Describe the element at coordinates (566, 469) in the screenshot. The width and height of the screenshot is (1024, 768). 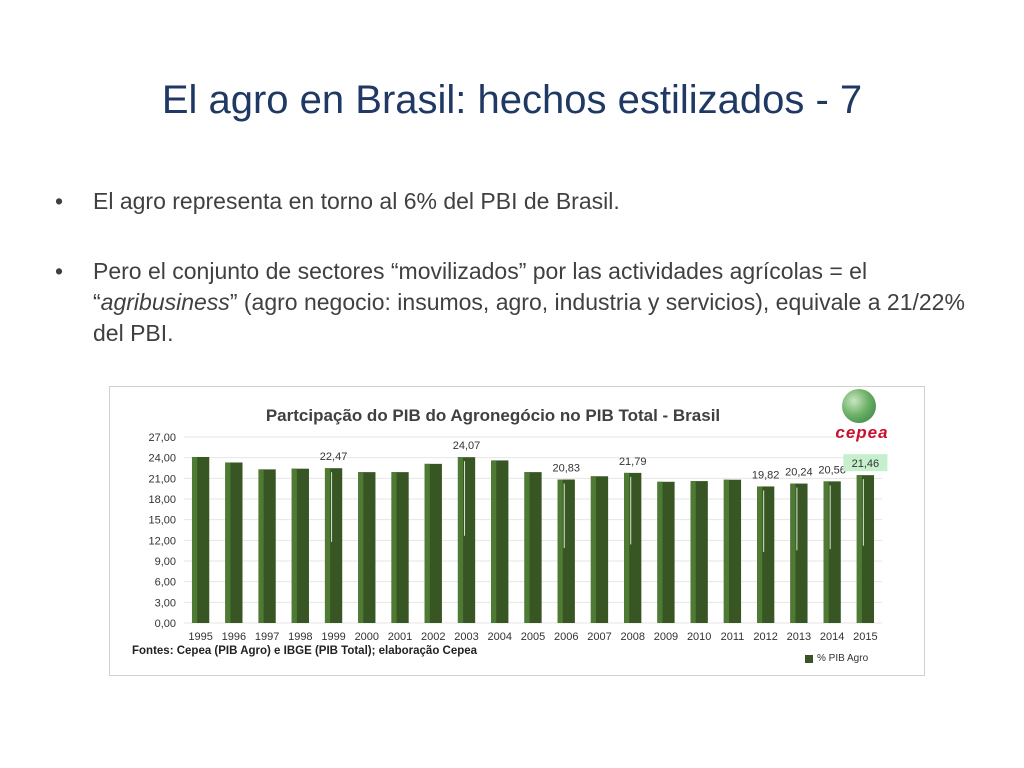
I see `data-label: 20,83` at that location.